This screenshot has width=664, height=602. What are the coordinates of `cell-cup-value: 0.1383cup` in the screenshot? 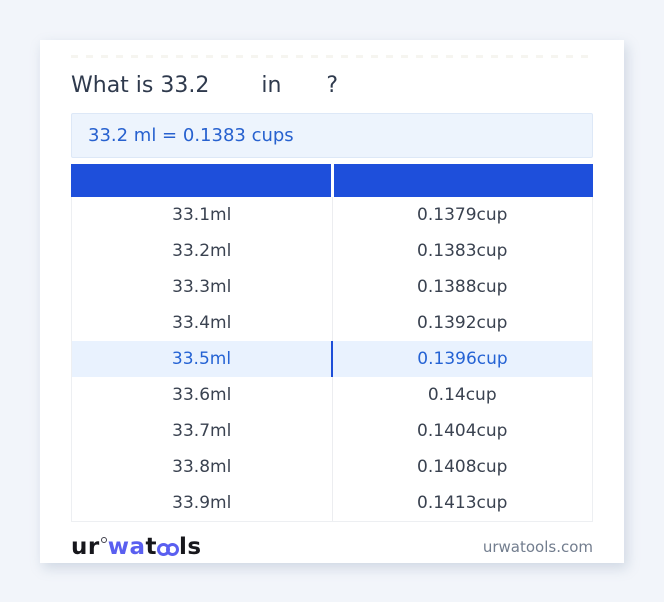 It's located at (462, 251).